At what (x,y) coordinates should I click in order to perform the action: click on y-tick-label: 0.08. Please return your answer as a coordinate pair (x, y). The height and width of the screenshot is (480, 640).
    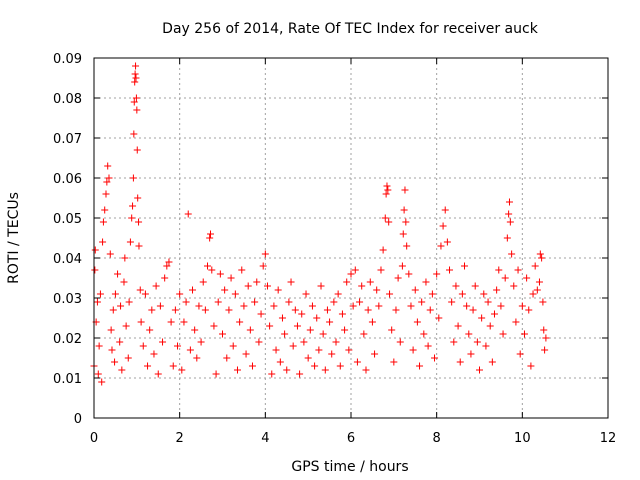
    Looking at the image, I should click on (67, 99).